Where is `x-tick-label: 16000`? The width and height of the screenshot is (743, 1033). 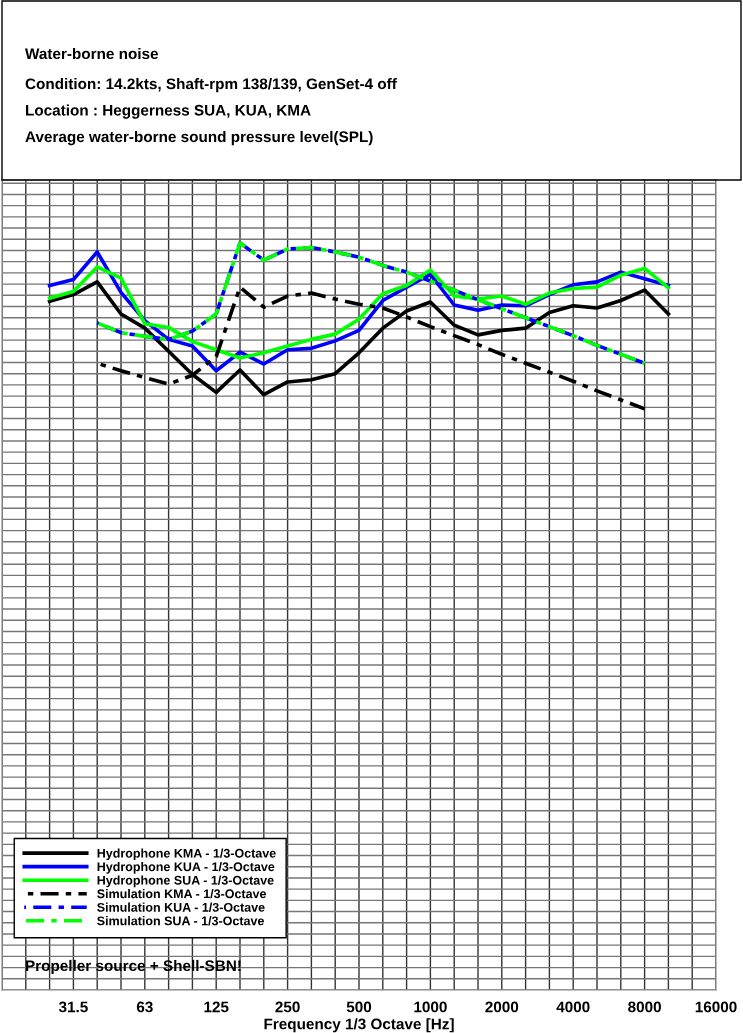 x-tick-label: 16000 is located at coordinates (716, 1007).